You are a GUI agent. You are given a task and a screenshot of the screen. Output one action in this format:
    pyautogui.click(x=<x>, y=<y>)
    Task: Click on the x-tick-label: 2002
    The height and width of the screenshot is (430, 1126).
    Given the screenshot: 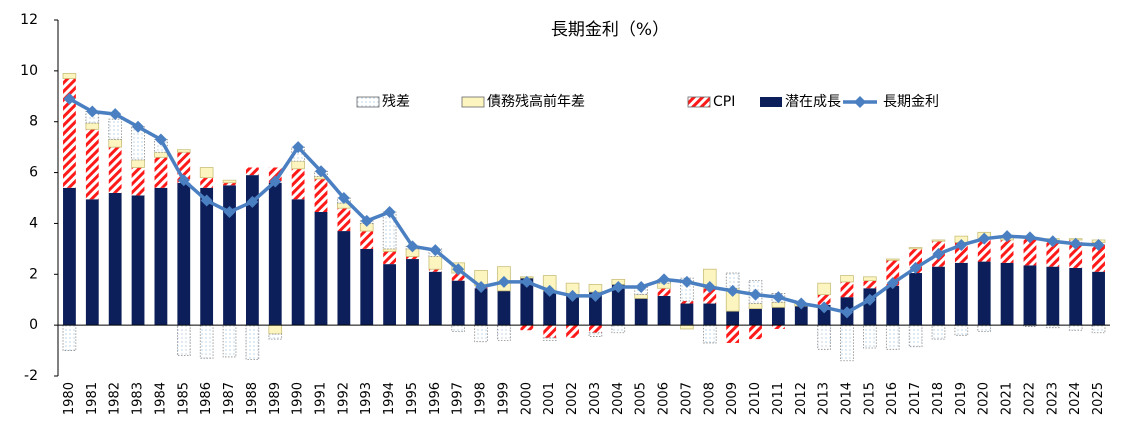 What is the action you would take?
    pyautogui.click(x=572, y=398)
    